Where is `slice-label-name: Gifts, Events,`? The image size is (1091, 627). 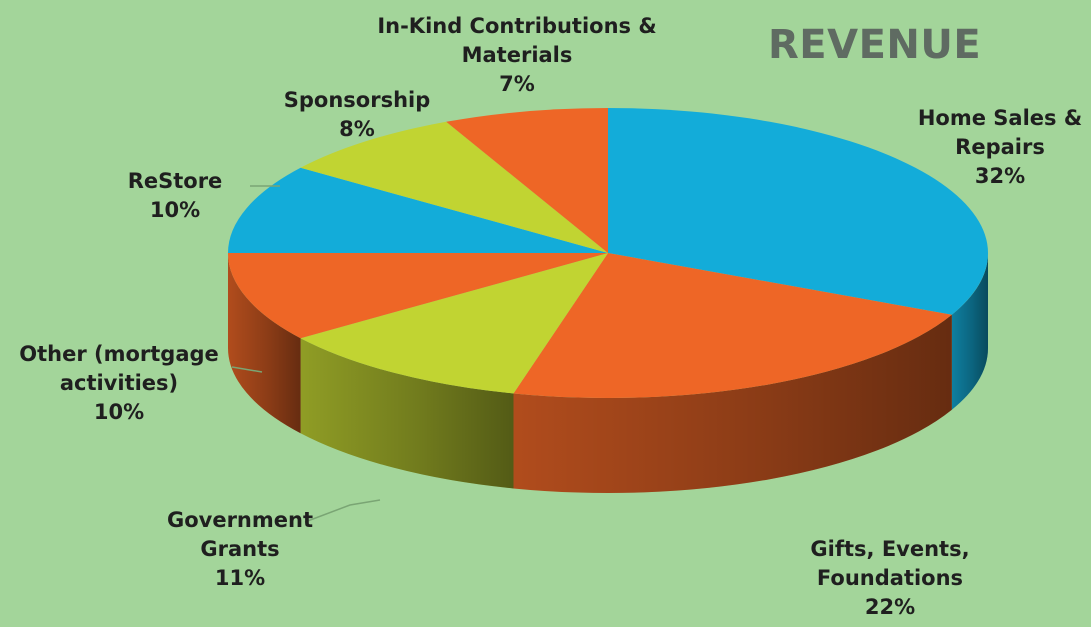 slice-label-name: Gifts, Events, is located at coordinates (890, 549).